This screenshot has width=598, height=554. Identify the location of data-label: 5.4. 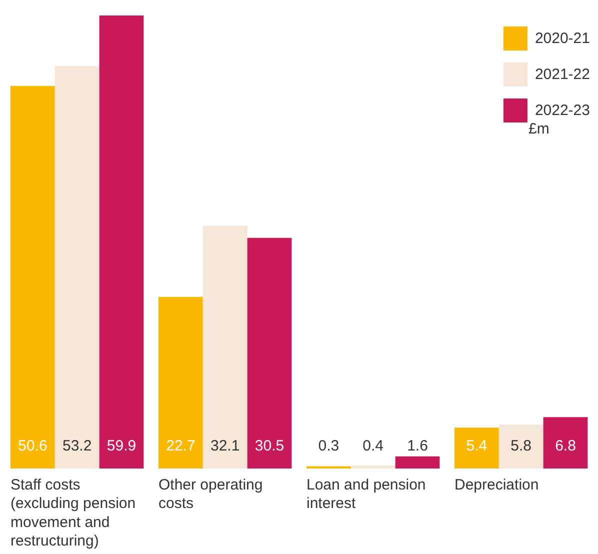
(477, 446).